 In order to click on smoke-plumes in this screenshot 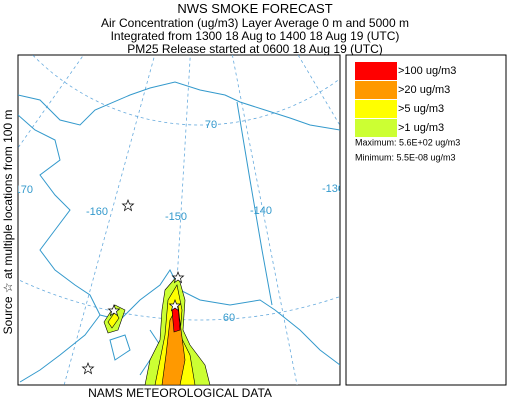, I will do `click(157, 329)`.